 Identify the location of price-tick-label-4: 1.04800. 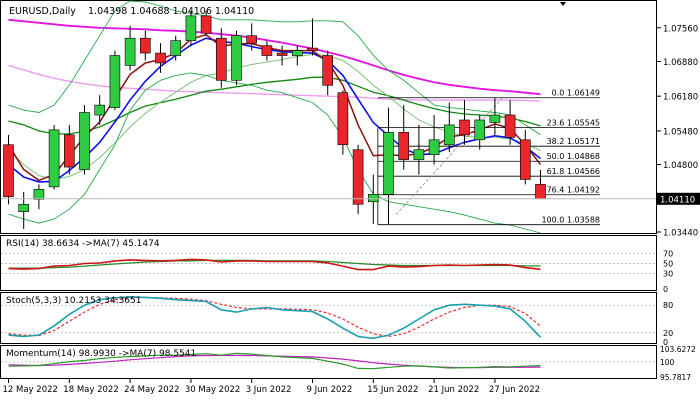
(680, 166).